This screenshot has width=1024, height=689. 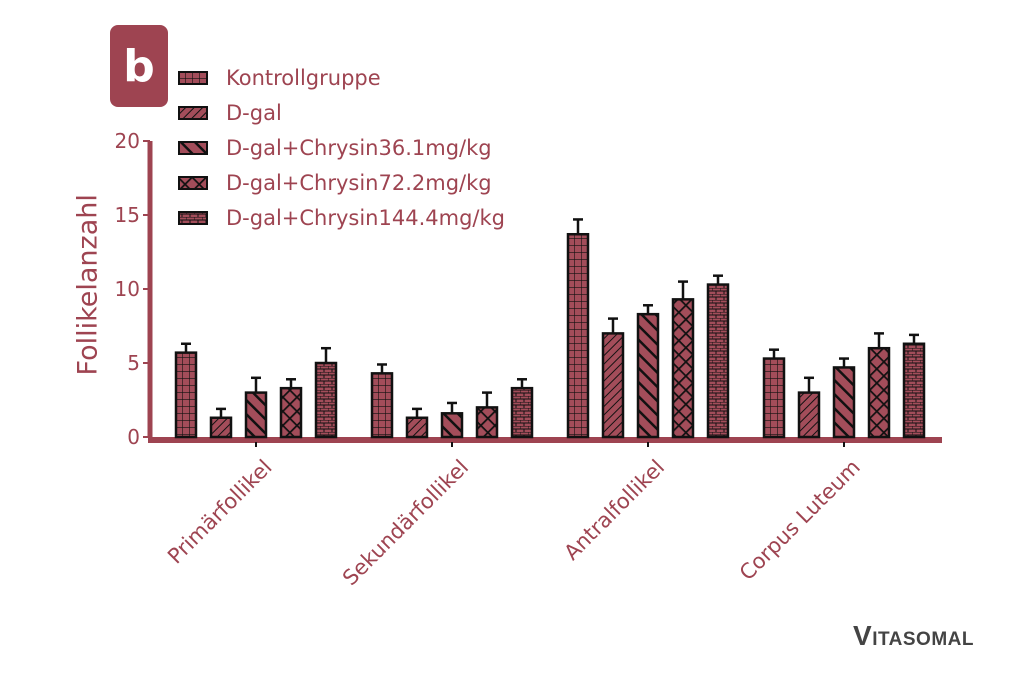 I want to click on legend-item: D-gal+Chrysin72.2mg/kg, so click(x=341, y=182).